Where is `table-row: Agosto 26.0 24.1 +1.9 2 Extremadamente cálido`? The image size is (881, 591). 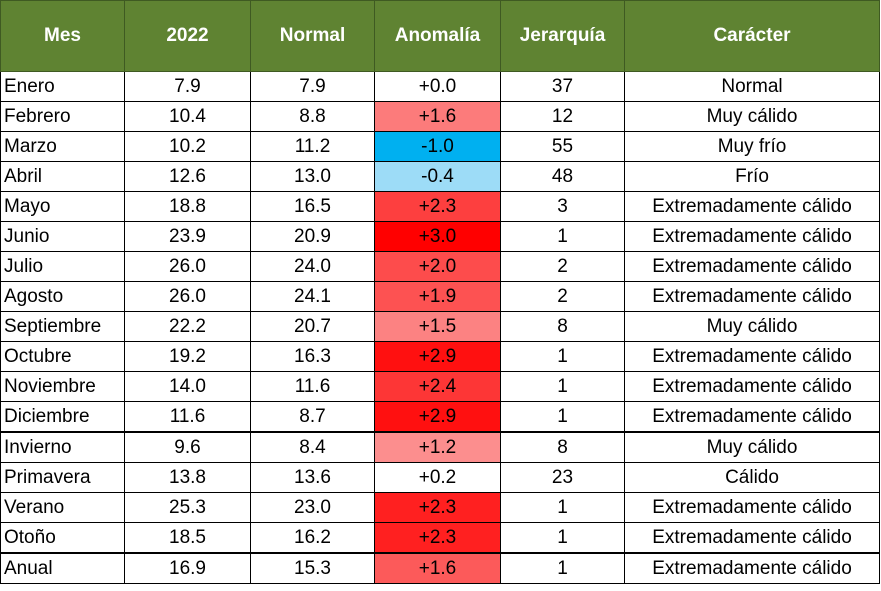
table-row: Agosto 26.0 24.1 +1.9 2 Extremadamente cálido is located at coordinates (440, 296).